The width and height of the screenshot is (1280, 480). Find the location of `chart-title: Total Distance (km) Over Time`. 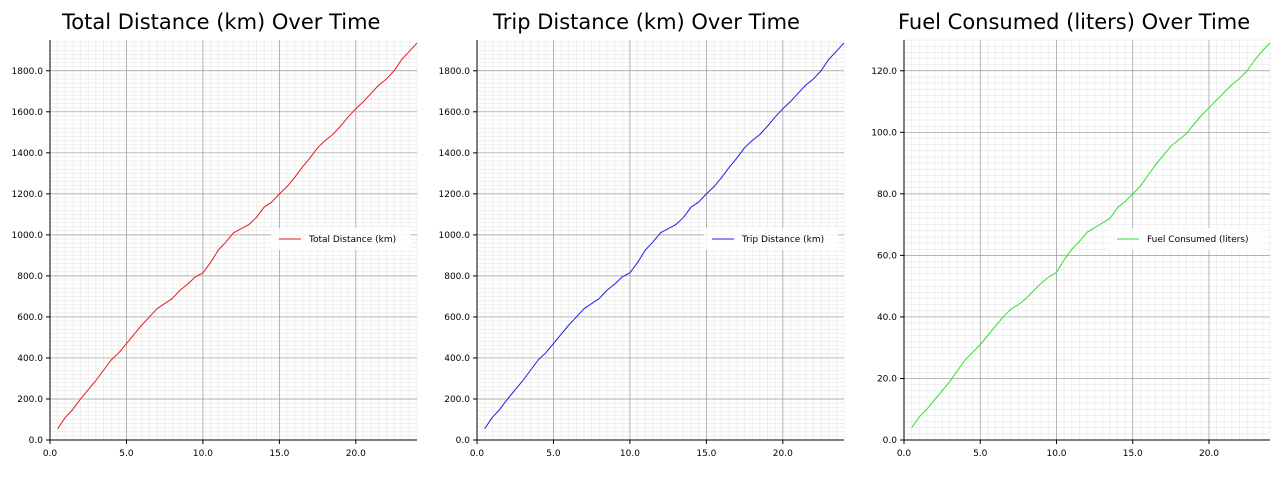

chart-title: Total Distance (km) Over Time is located at coordinates (221, 22).